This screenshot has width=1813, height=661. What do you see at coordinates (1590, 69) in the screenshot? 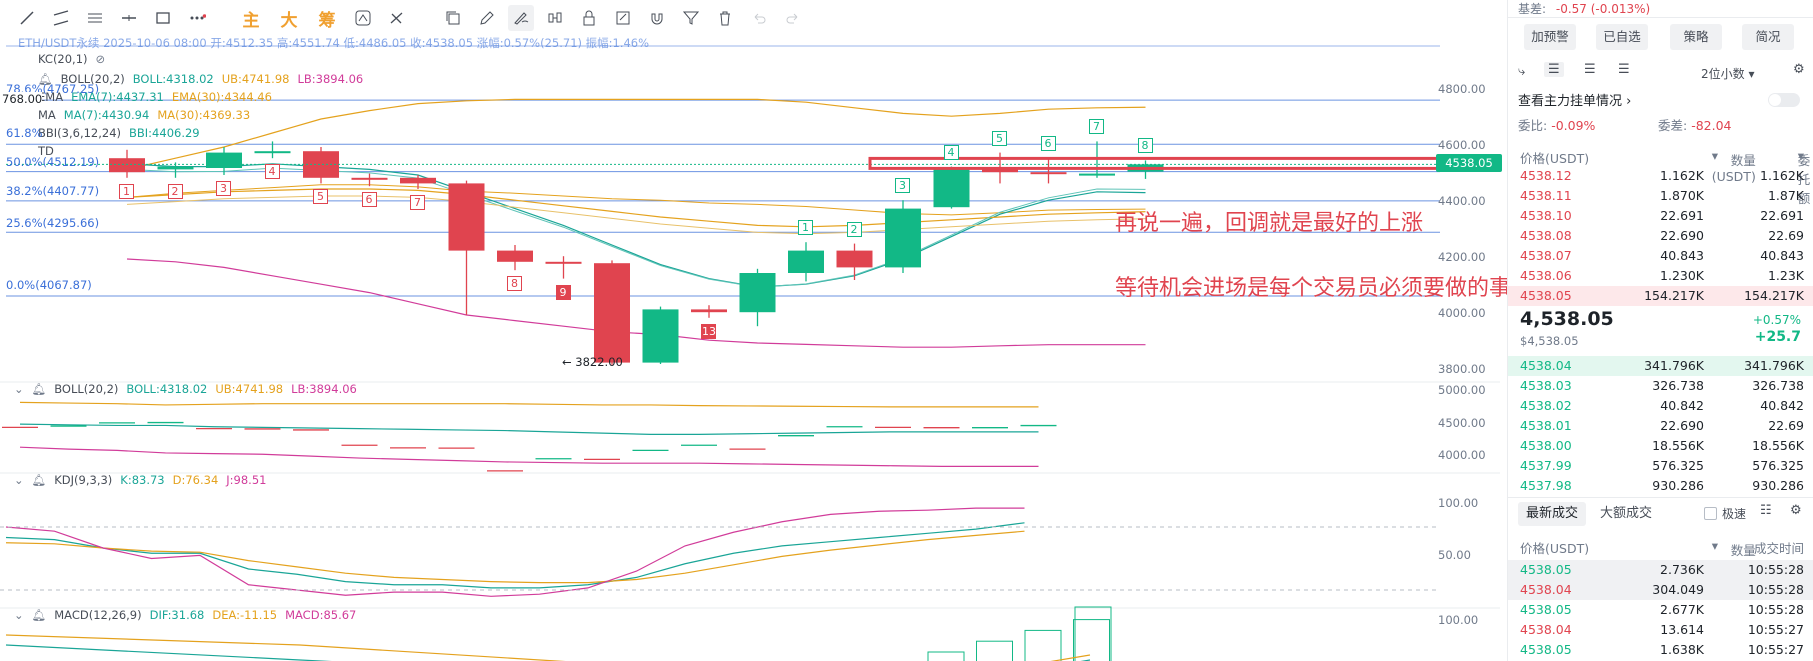
I see `orderbook-bids-icon: ☰` at bounding box center [1590, 69].